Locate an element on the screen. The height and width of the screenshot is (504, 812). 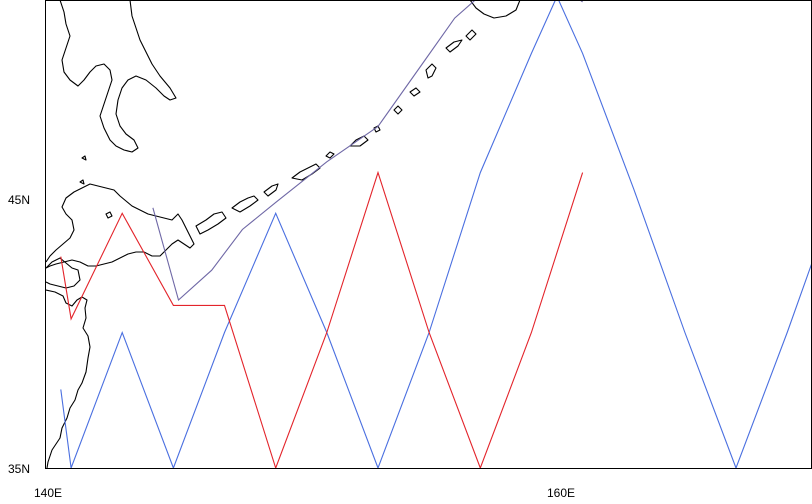
sakhalin-coastline is located at coordinates (118, 77).